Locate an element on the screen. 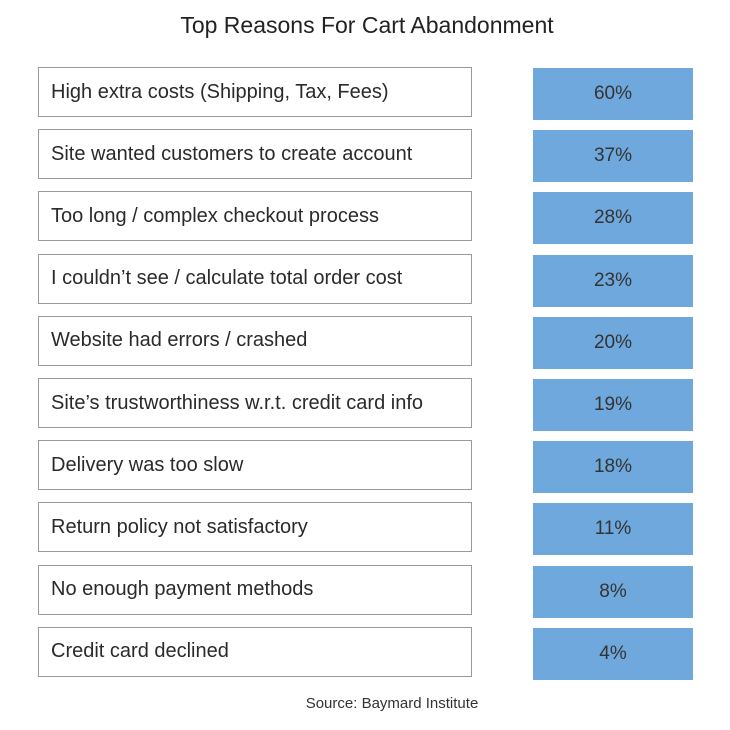 This screenshot has height=730, width=730. value-box: 23% is located at coordinates (613, 280).